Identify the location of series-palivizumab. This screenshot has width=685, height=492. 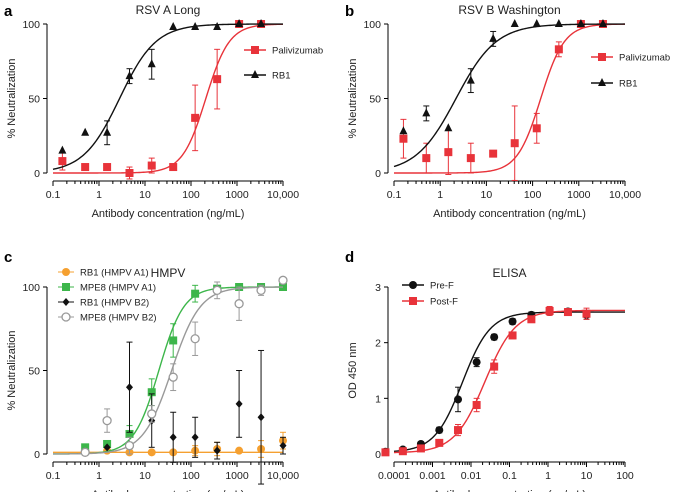
(168, 100).